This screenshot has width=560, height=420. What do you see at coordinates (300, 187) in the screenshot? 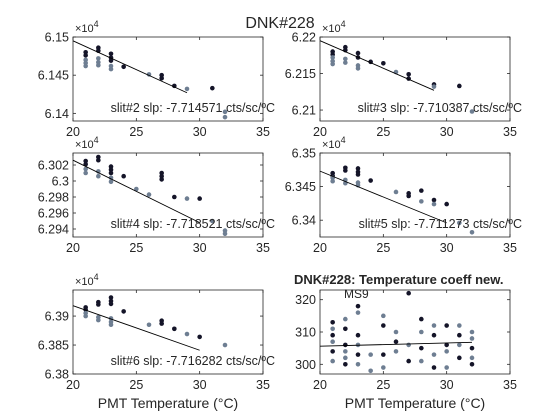
I see `y-tick-label-4-1: 6.345` at bounding box center [300, 187].